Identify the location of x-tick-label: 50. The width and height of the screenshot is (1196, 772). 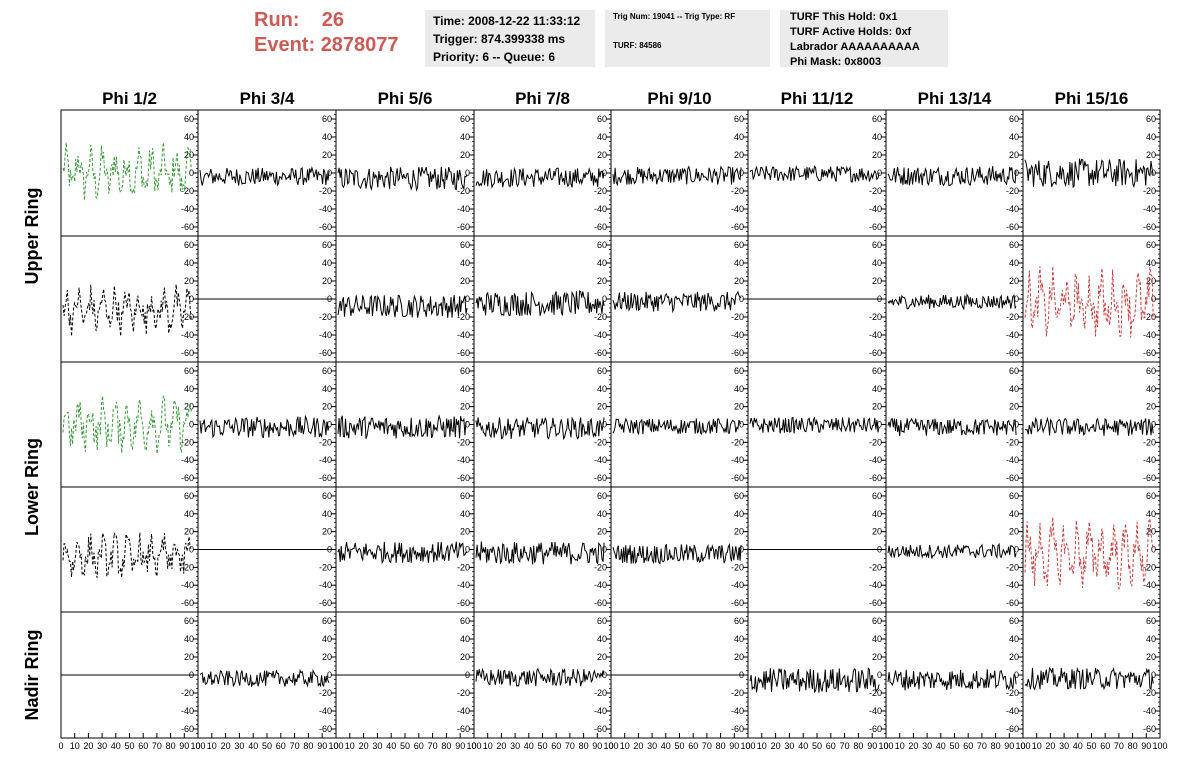
(679, 746).